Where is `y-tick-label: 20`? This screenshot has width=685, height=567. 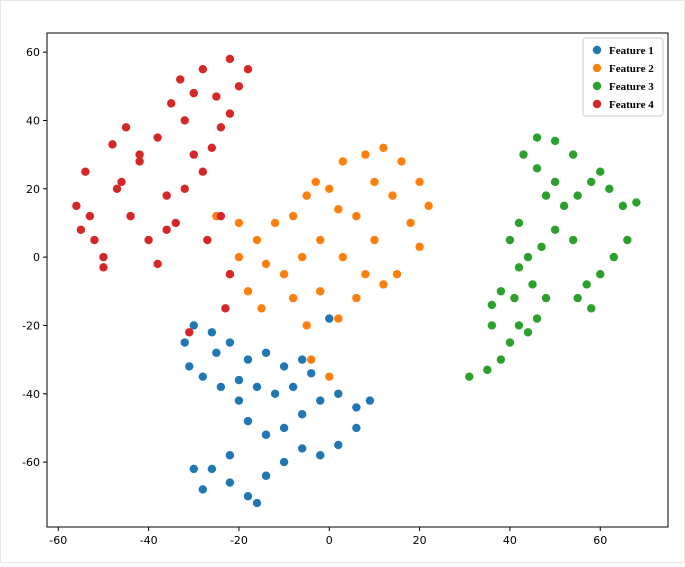 y-tick-label: 20 is located at coordinates (33, 189).